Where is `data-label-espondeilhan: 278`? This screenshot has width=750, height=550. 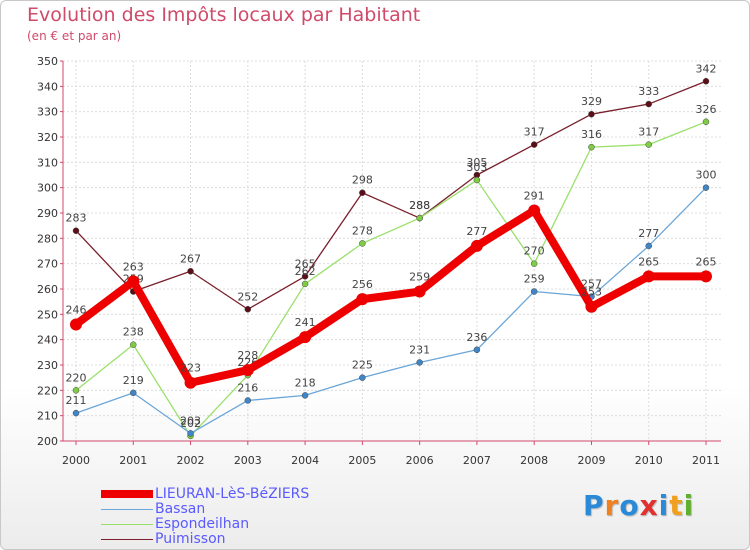
data-label-espondeilhan: 278 is located at coordinates (362, 230).